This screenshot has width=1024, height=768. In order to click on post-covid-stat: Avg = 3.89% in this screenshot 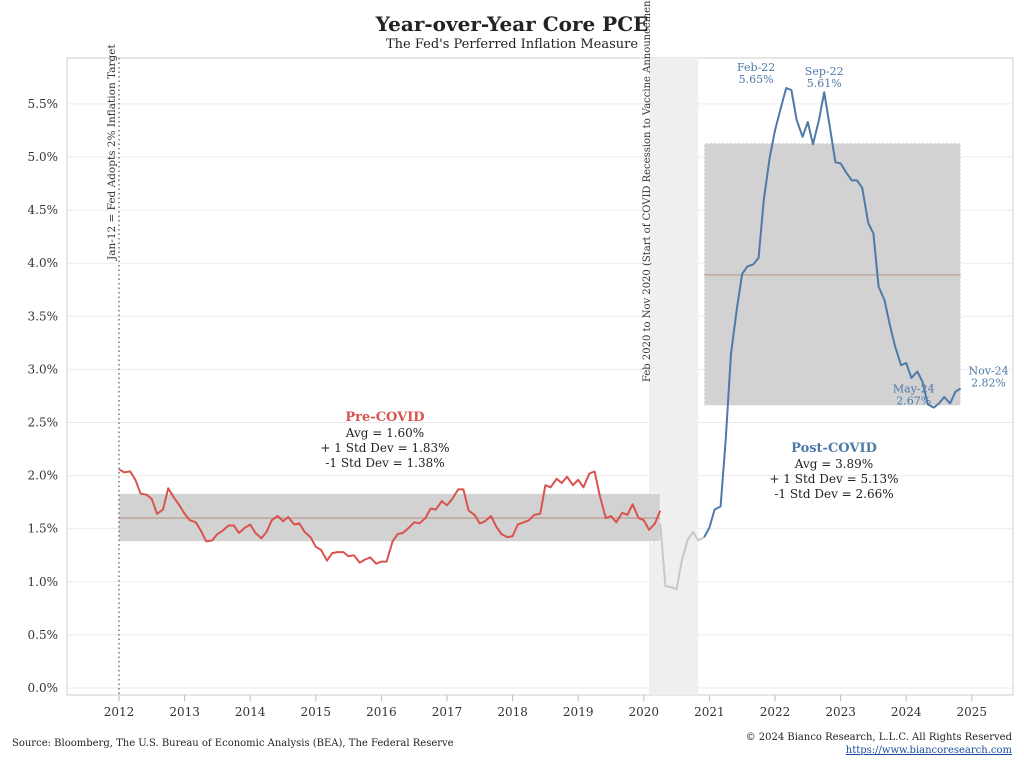, I will do `click(833, 464)`.